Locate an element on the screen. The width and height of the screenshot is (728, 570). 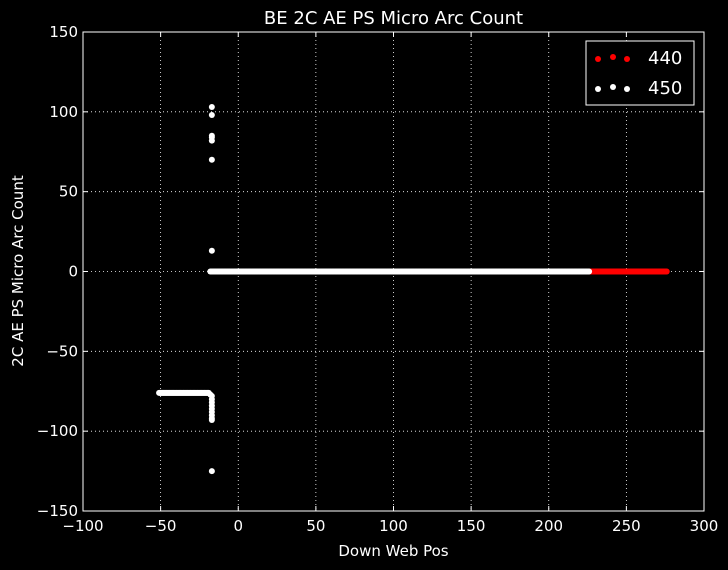
y-tick-label: 0 is located at coordinates (73, 272).